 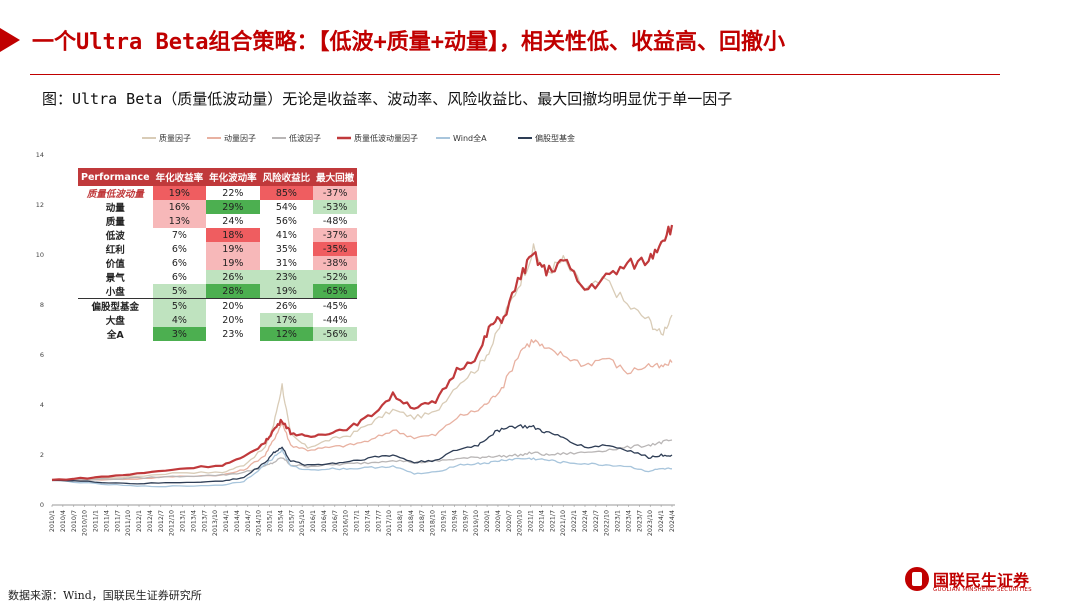 I want to click on table-cell: -38%, so click(x=335, y=263).